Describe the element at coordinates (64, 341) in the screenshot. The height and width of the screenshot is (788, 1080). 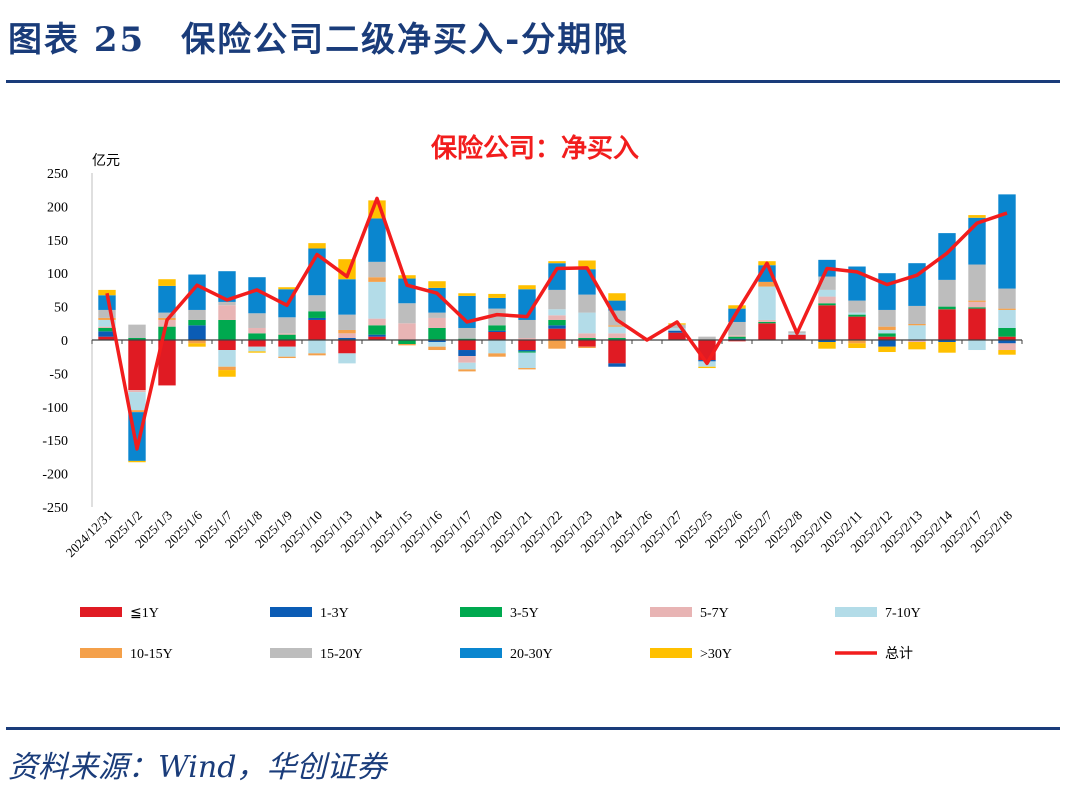
I see `y-tick-label: 0` at that location.